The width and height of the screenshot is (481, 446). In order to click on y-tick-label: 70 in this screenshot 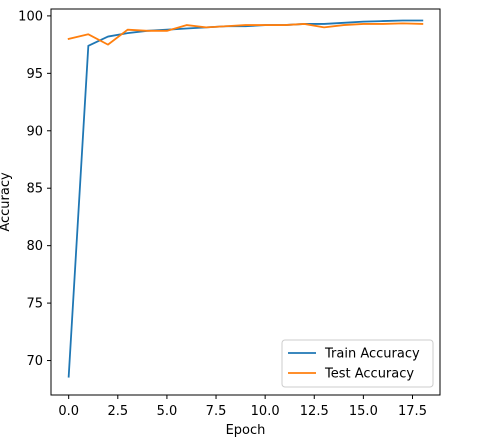, I will do `click(34, 361)`.